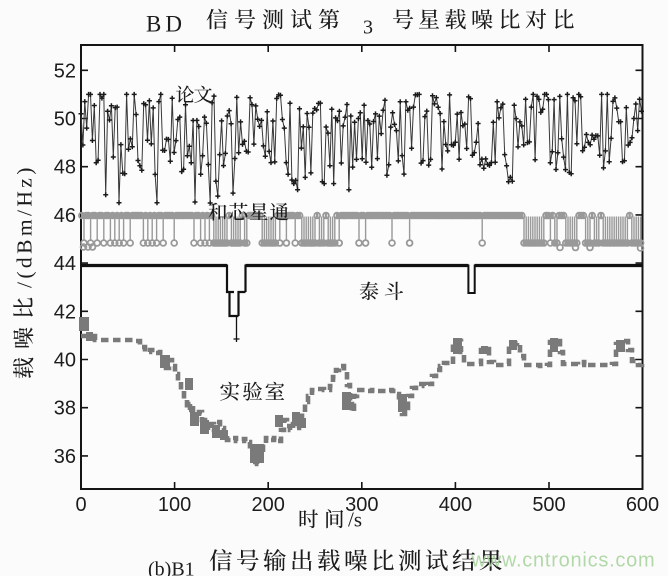 The height and width of the screenshot is (576, 668). I want to click on svg-text: 46, so click(65, 216).